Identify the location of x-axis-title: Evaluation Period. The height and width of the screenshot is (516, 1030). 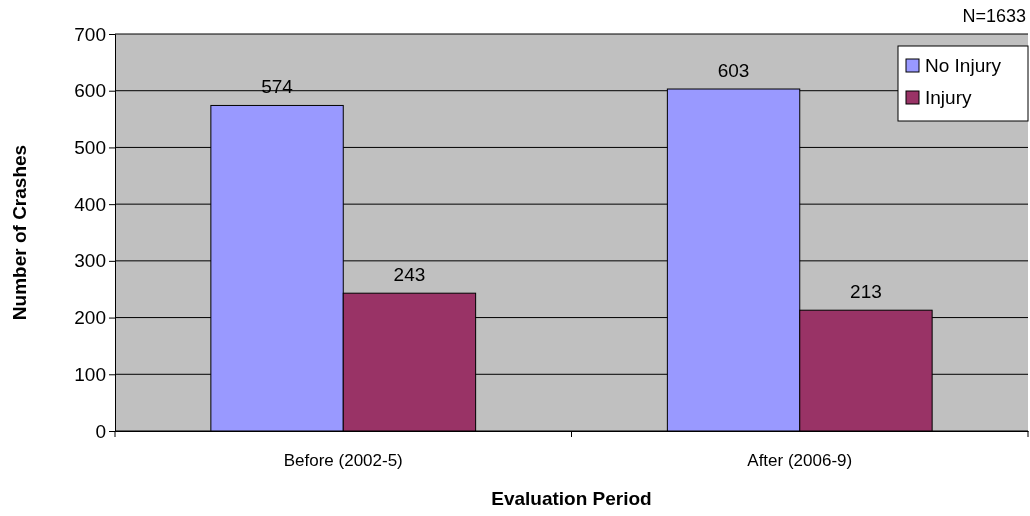
(571, 498).